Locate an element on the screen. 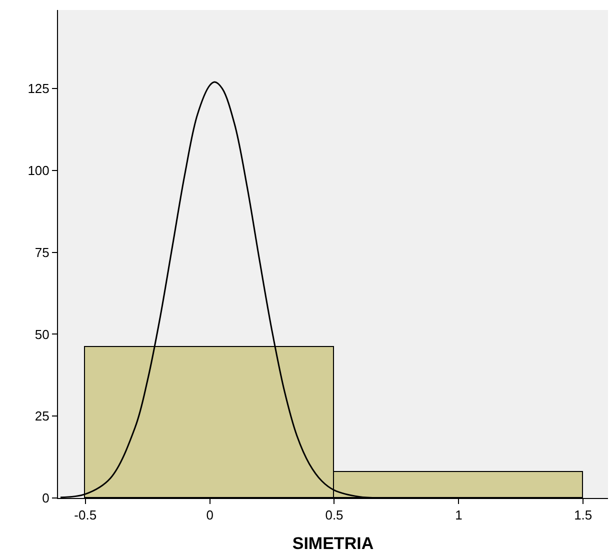 This screenshot has width=610, height=558. x-tick-label: 0 is located at coordinates (210, 515).